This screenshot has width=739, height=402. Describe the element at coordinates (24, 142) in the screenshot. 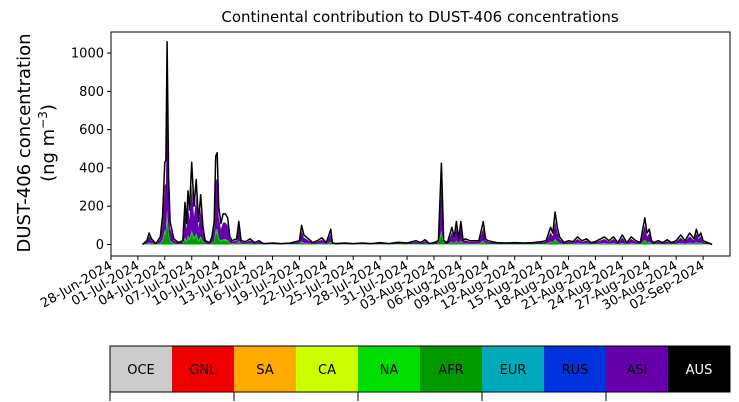

I see `y-axis-label-line1: DUST-406 concentration` at that location.